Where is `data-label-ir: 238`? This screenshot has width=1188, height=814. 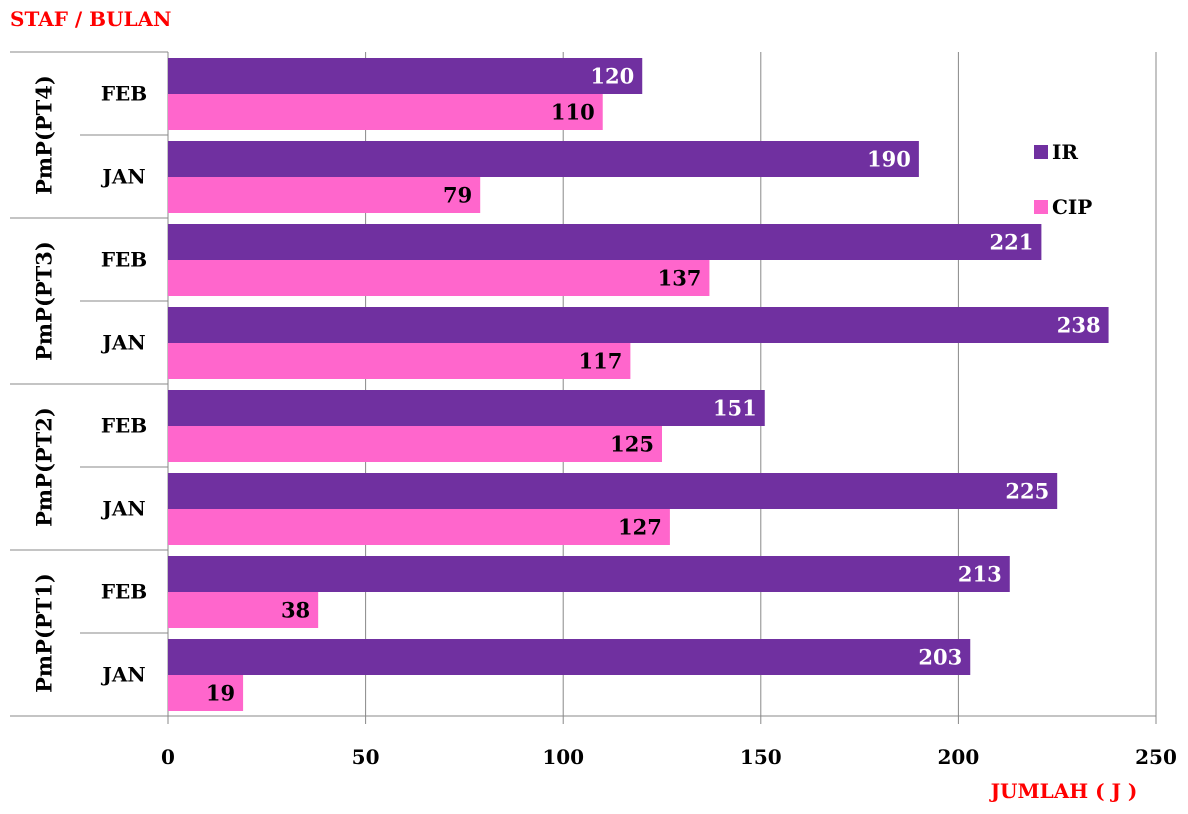
data-label-ir: 238 is located at coordinates (1079, 325).